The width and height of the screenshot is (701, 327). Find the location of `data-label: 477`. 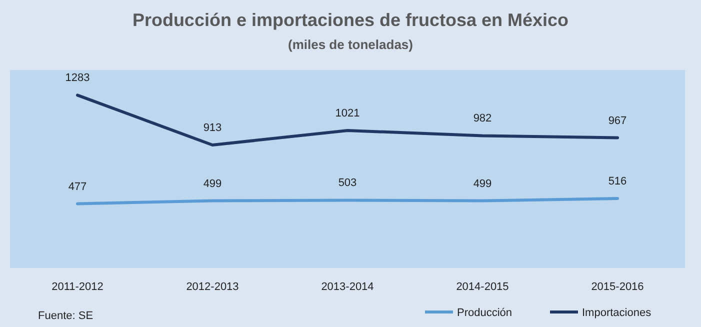

data-label: 477 is located at coordinates (77, 186).